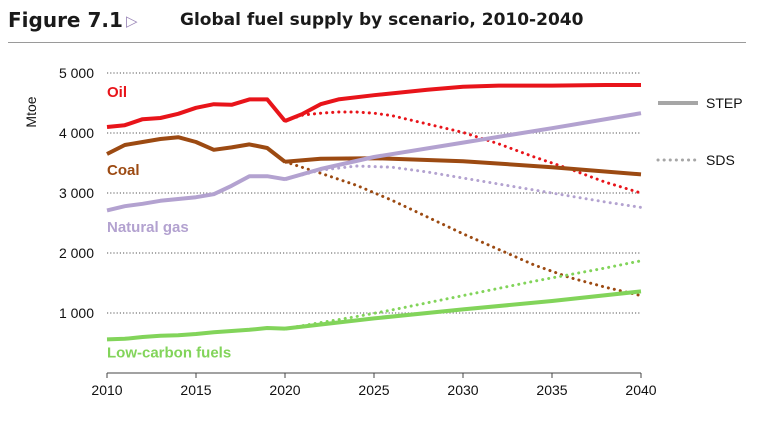 This screenshot has width=768, height=421. What do you see at coordinates (76, 133) in the screenshot?
I see `y-tick-label: 4 000` at bounding box center [76, 133].